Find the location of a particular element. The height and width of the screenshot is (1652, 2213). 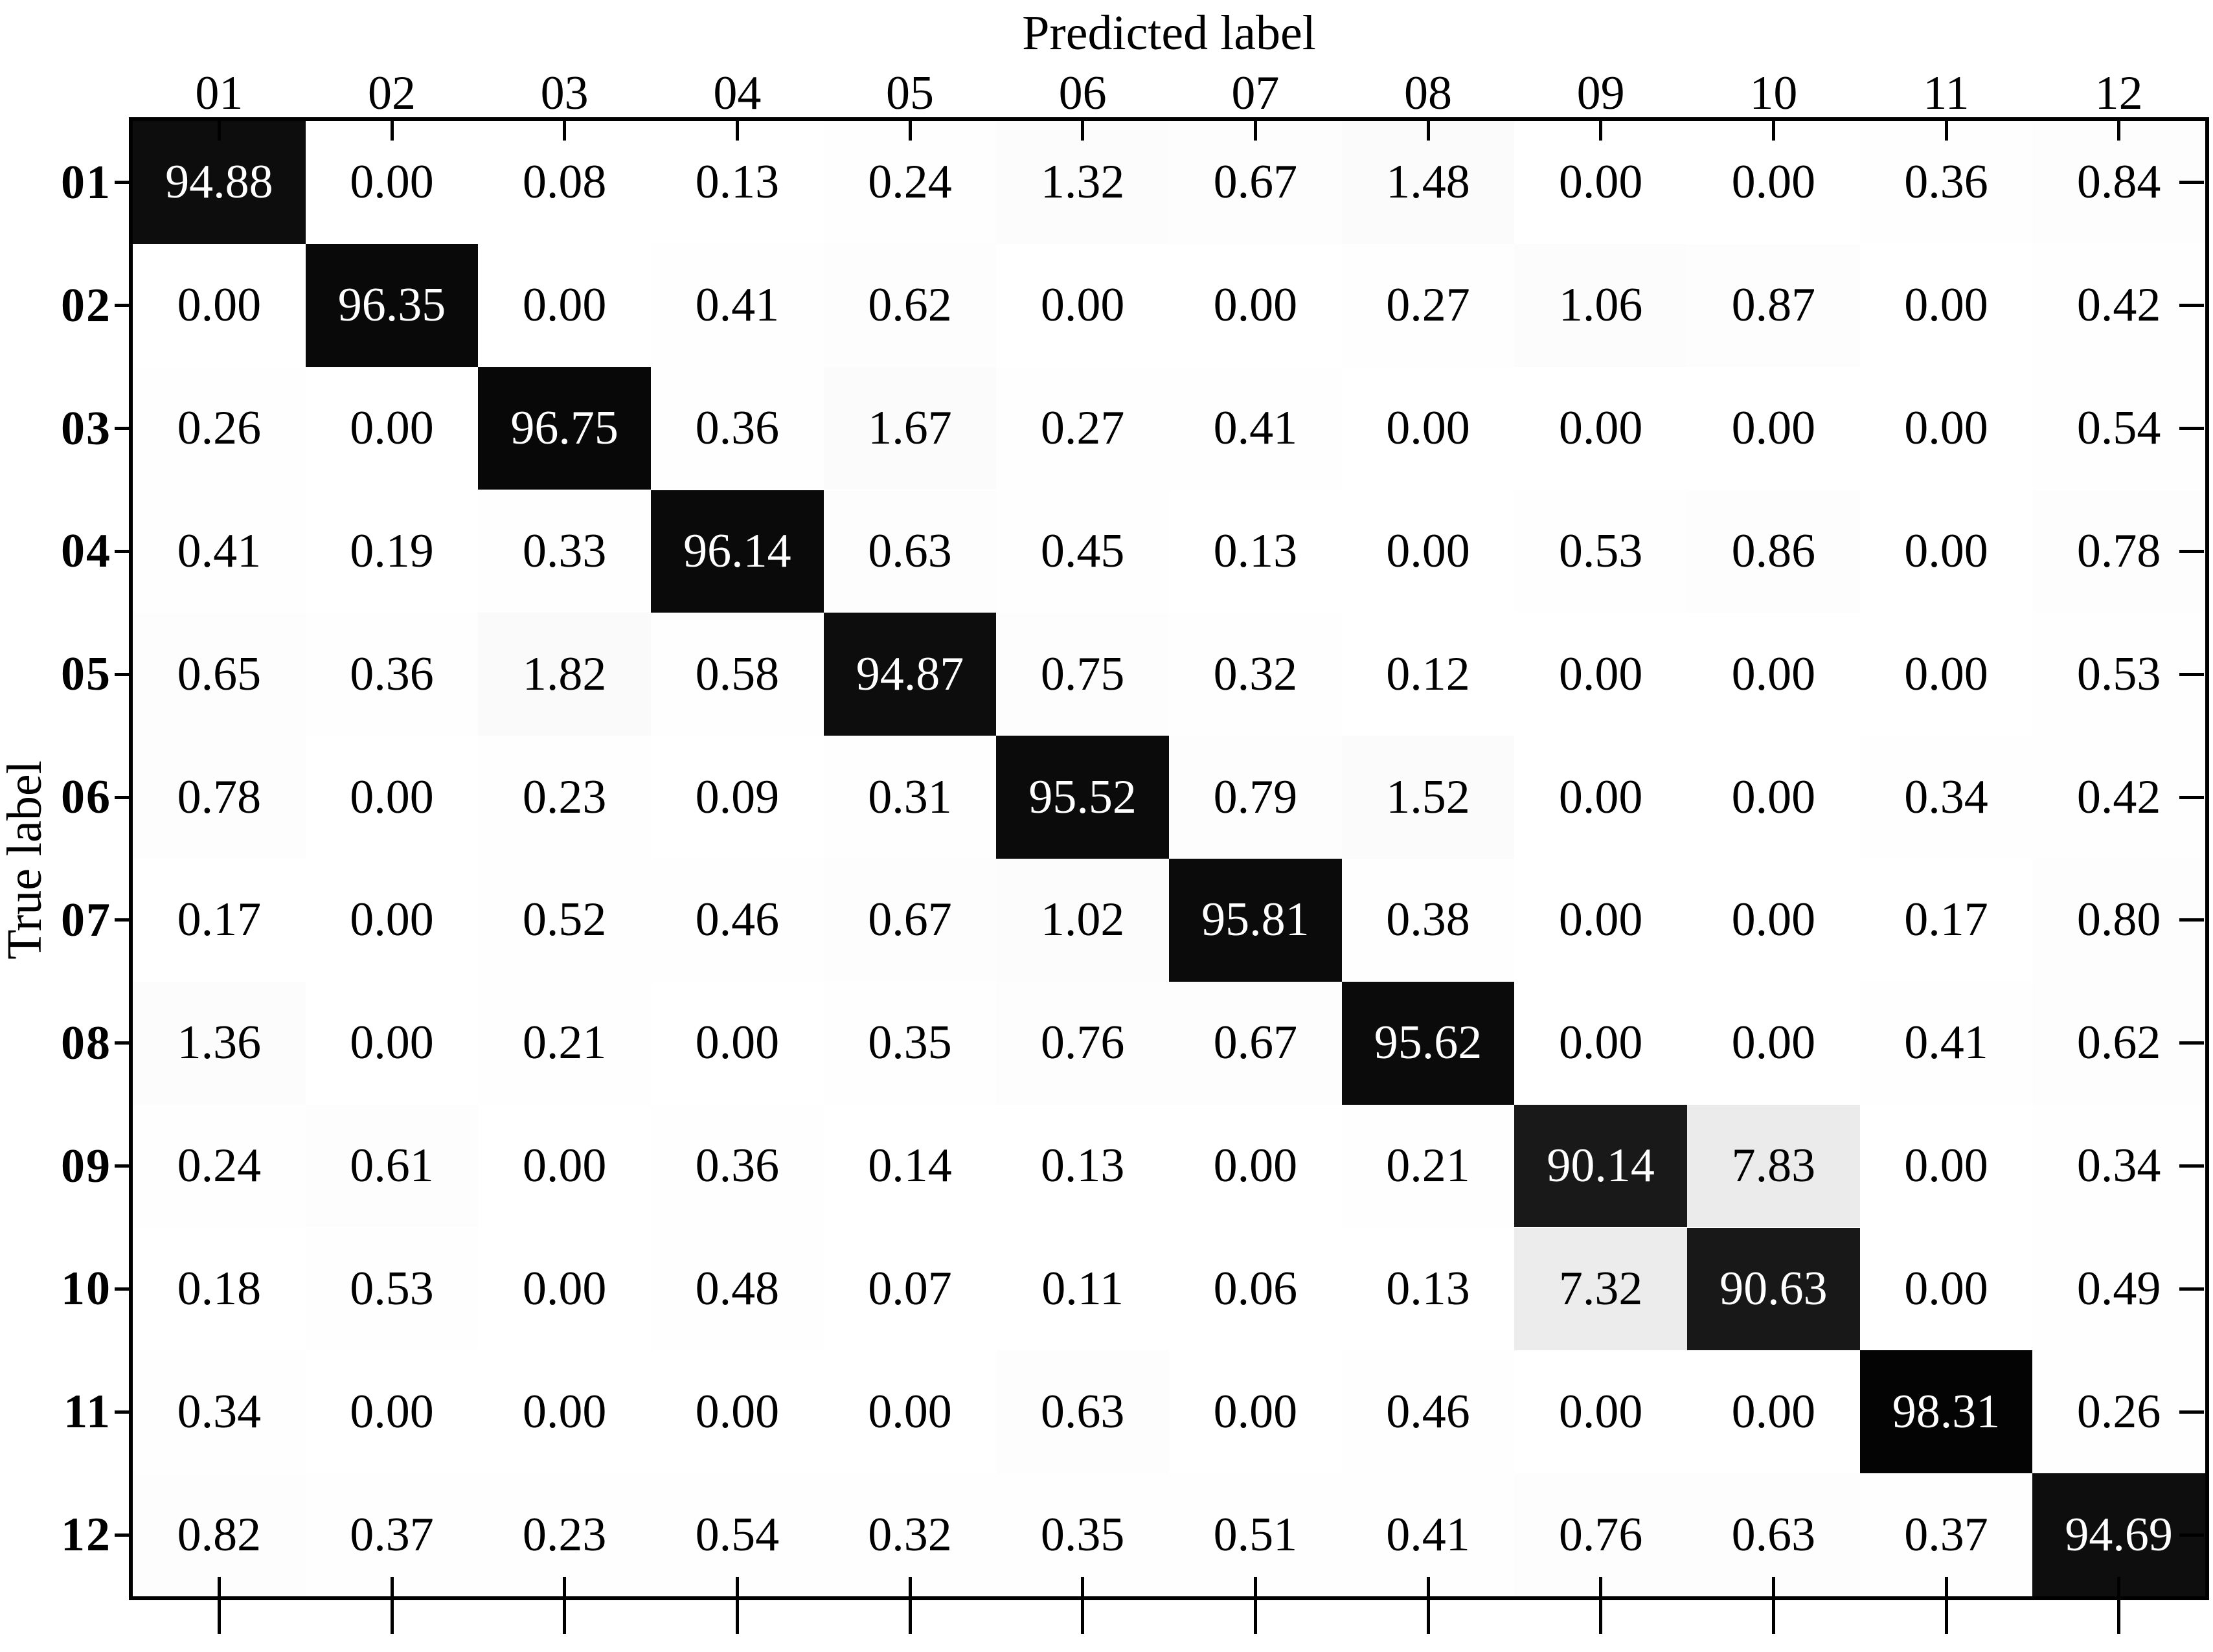

matrix-cell: 0.07 is located at coordinates (910, 1289).